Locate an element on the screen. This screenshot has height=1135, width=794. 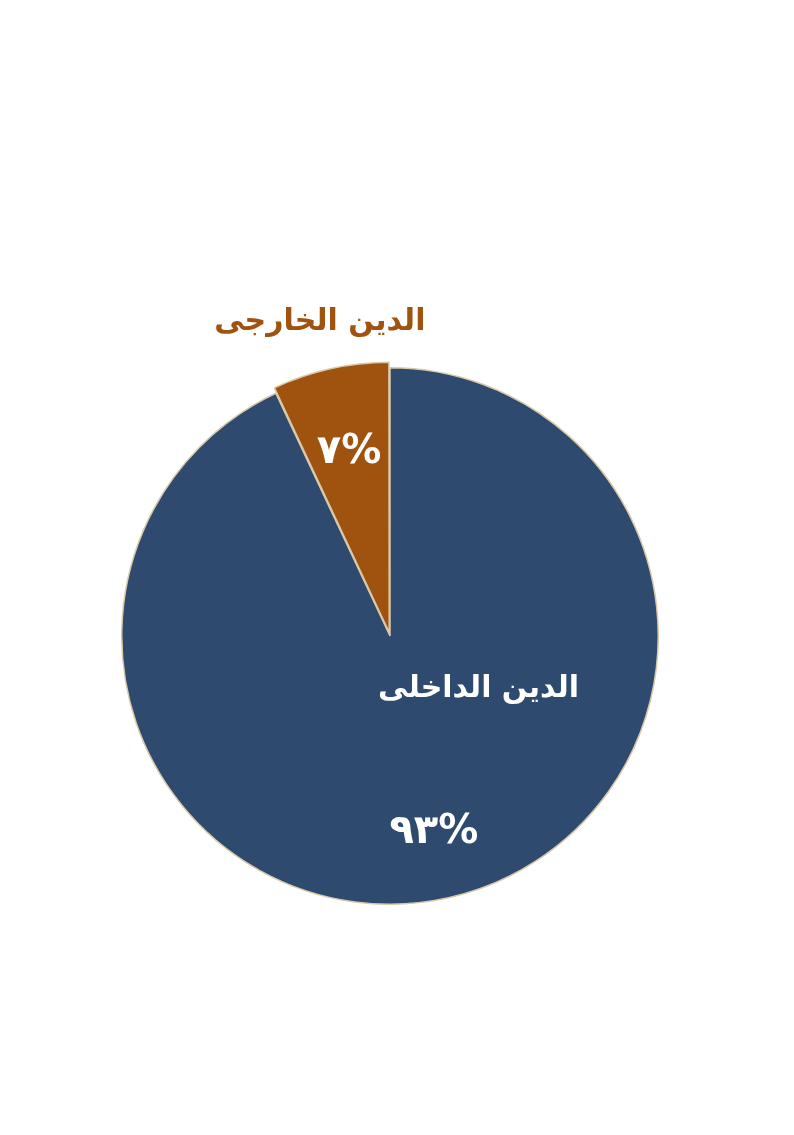
data-label: ٩٣% is located at coordinates (434, 828).